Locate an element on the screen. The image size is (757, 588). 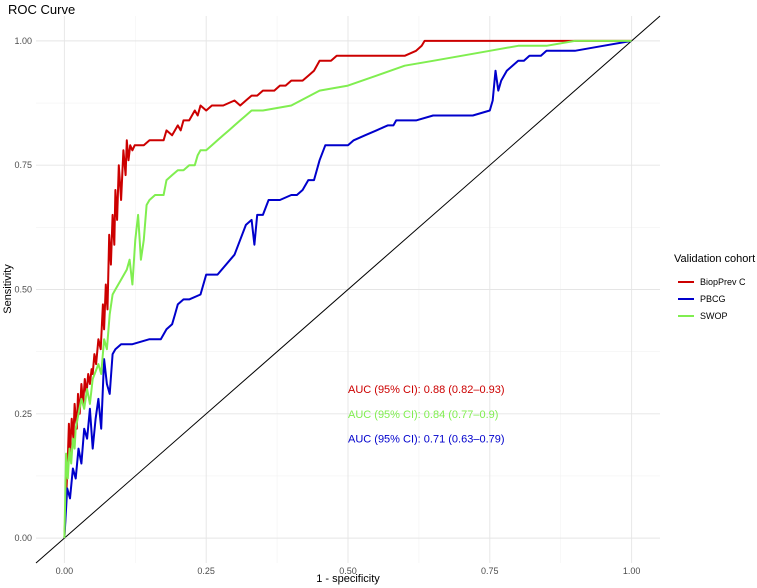
legend-label: PBCG is located at coordinates (713, 299).